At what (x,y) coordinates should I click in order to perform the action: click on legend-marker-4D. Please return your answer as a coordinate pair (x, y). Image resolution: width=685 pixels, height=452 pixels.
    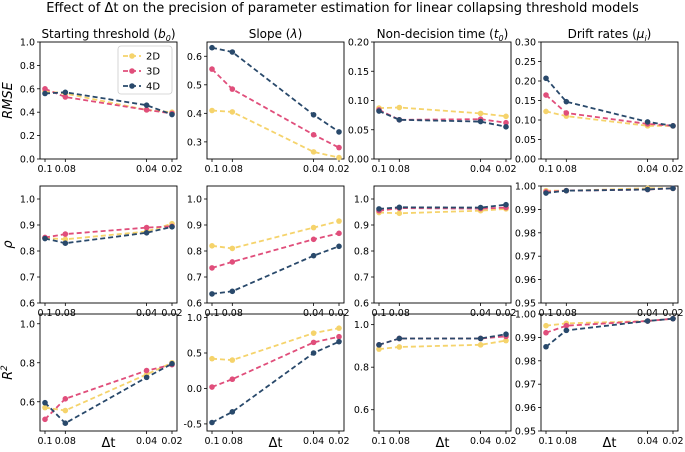
    Looking at the image, I should click on (132, 86).